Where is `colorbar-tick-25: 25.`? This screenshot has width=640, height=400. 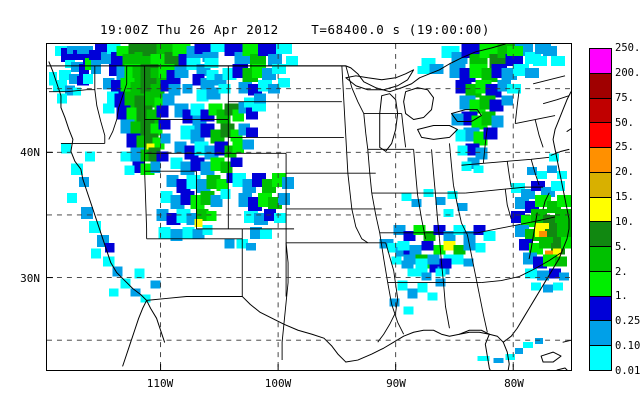 colorbar-tick-25: 25. is located at coordinates (624, 147).